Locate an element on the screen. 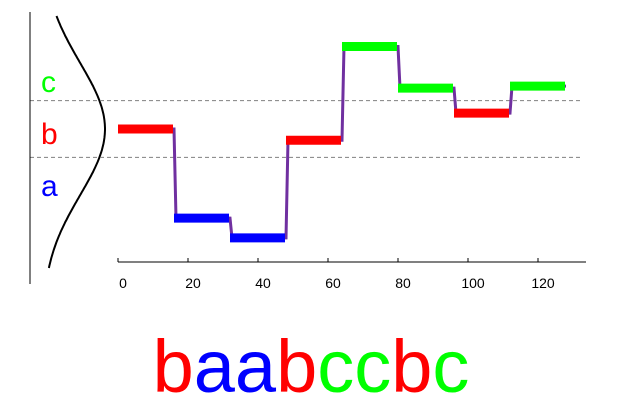 The height and width of the screenshot is (414, 622). symbol-3: a is located at coordinates (255, 366).